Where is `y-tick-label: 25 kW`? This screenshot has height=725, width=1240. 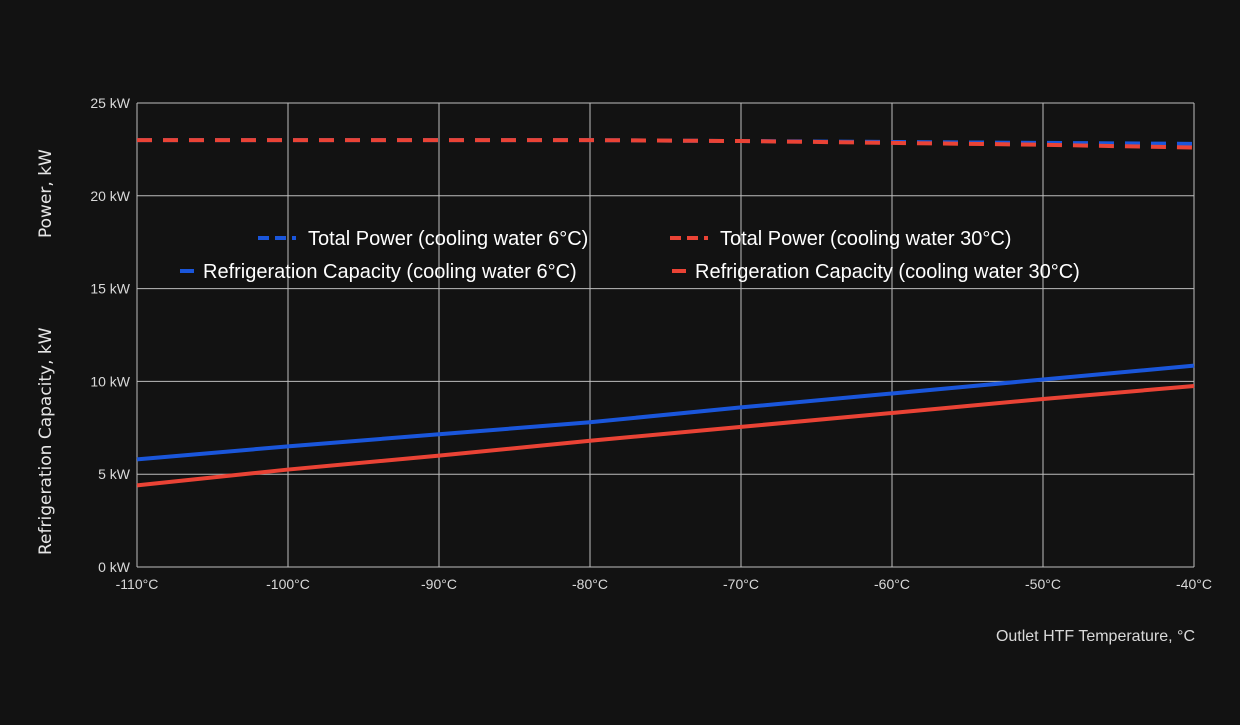
y-tick-label: 25 kW is located at coordinates (110, 103).